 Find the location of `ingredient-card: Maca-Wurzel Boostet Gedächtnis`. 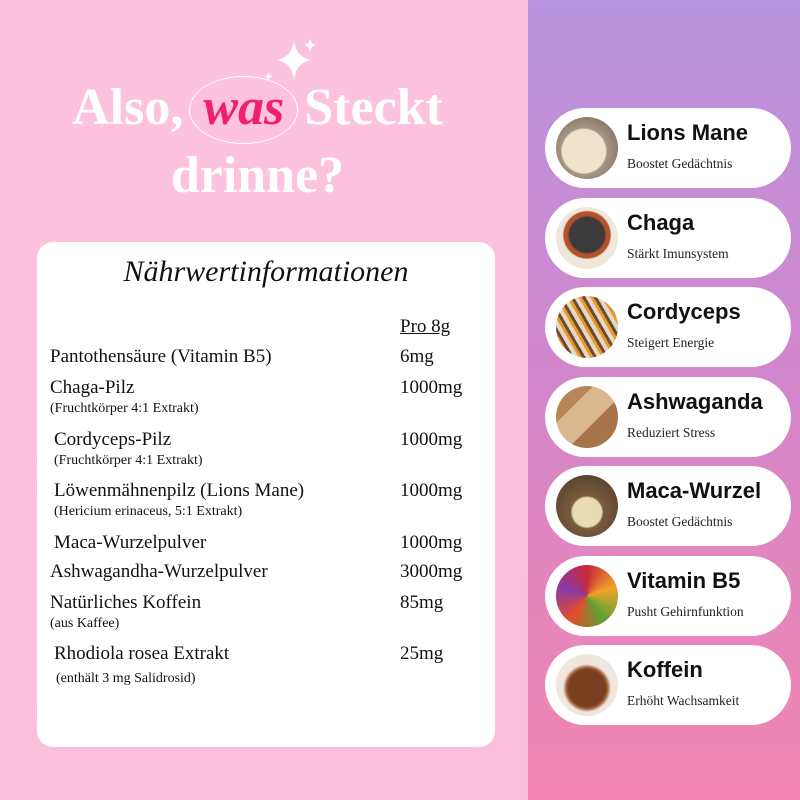

ingredient-card: Maca-Wurzel Boostet Gedächtnis is located at coordinates (668, 506).